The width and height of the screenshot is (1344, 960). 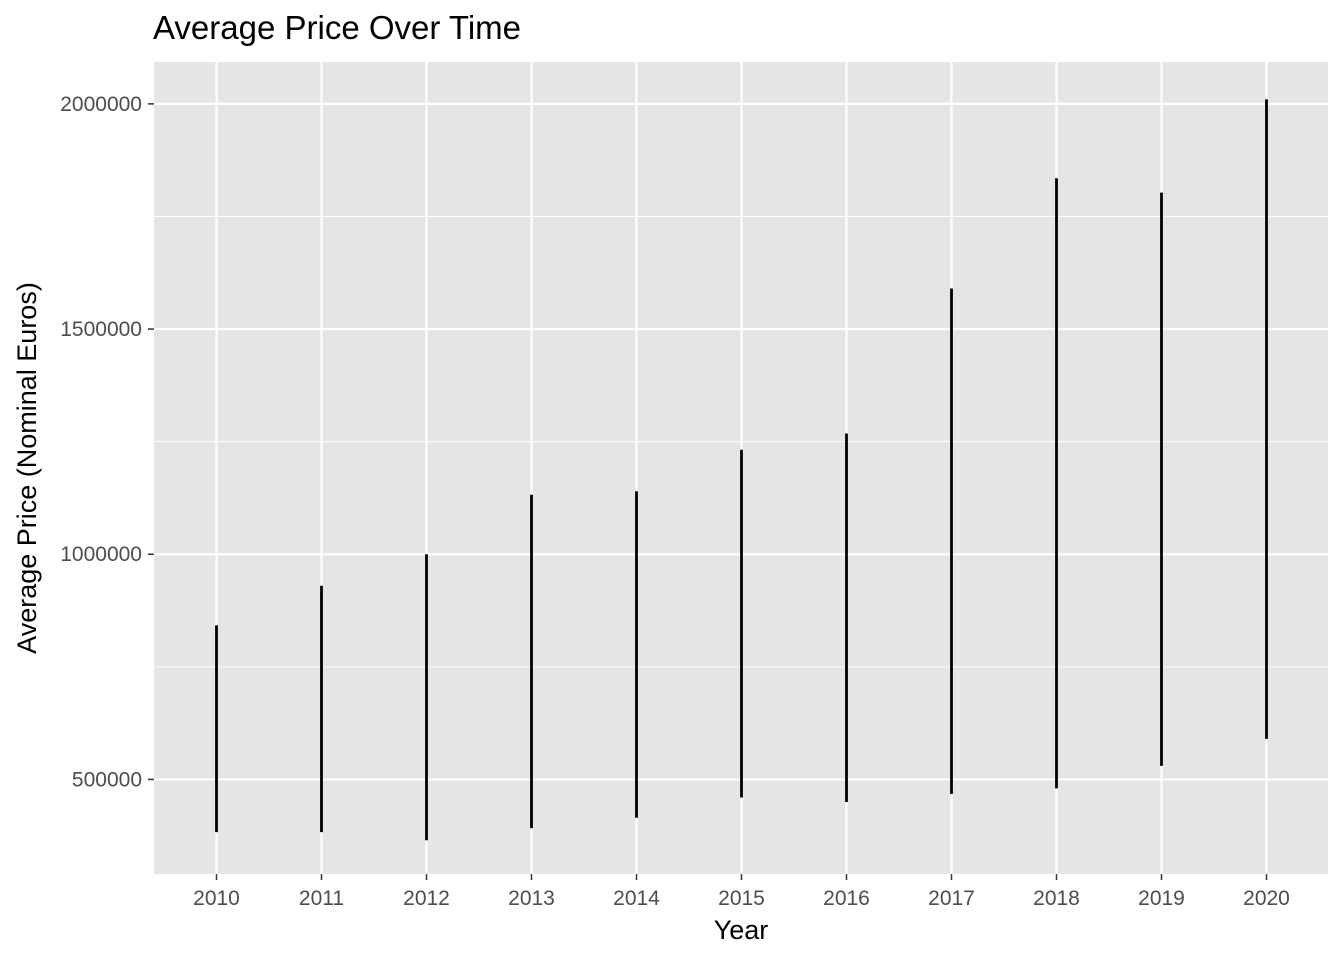 What do you see at coordinates (1161, 898) in the screenshot?
I see `x-tick-label: 2019` at bounding box center [1161, 898].